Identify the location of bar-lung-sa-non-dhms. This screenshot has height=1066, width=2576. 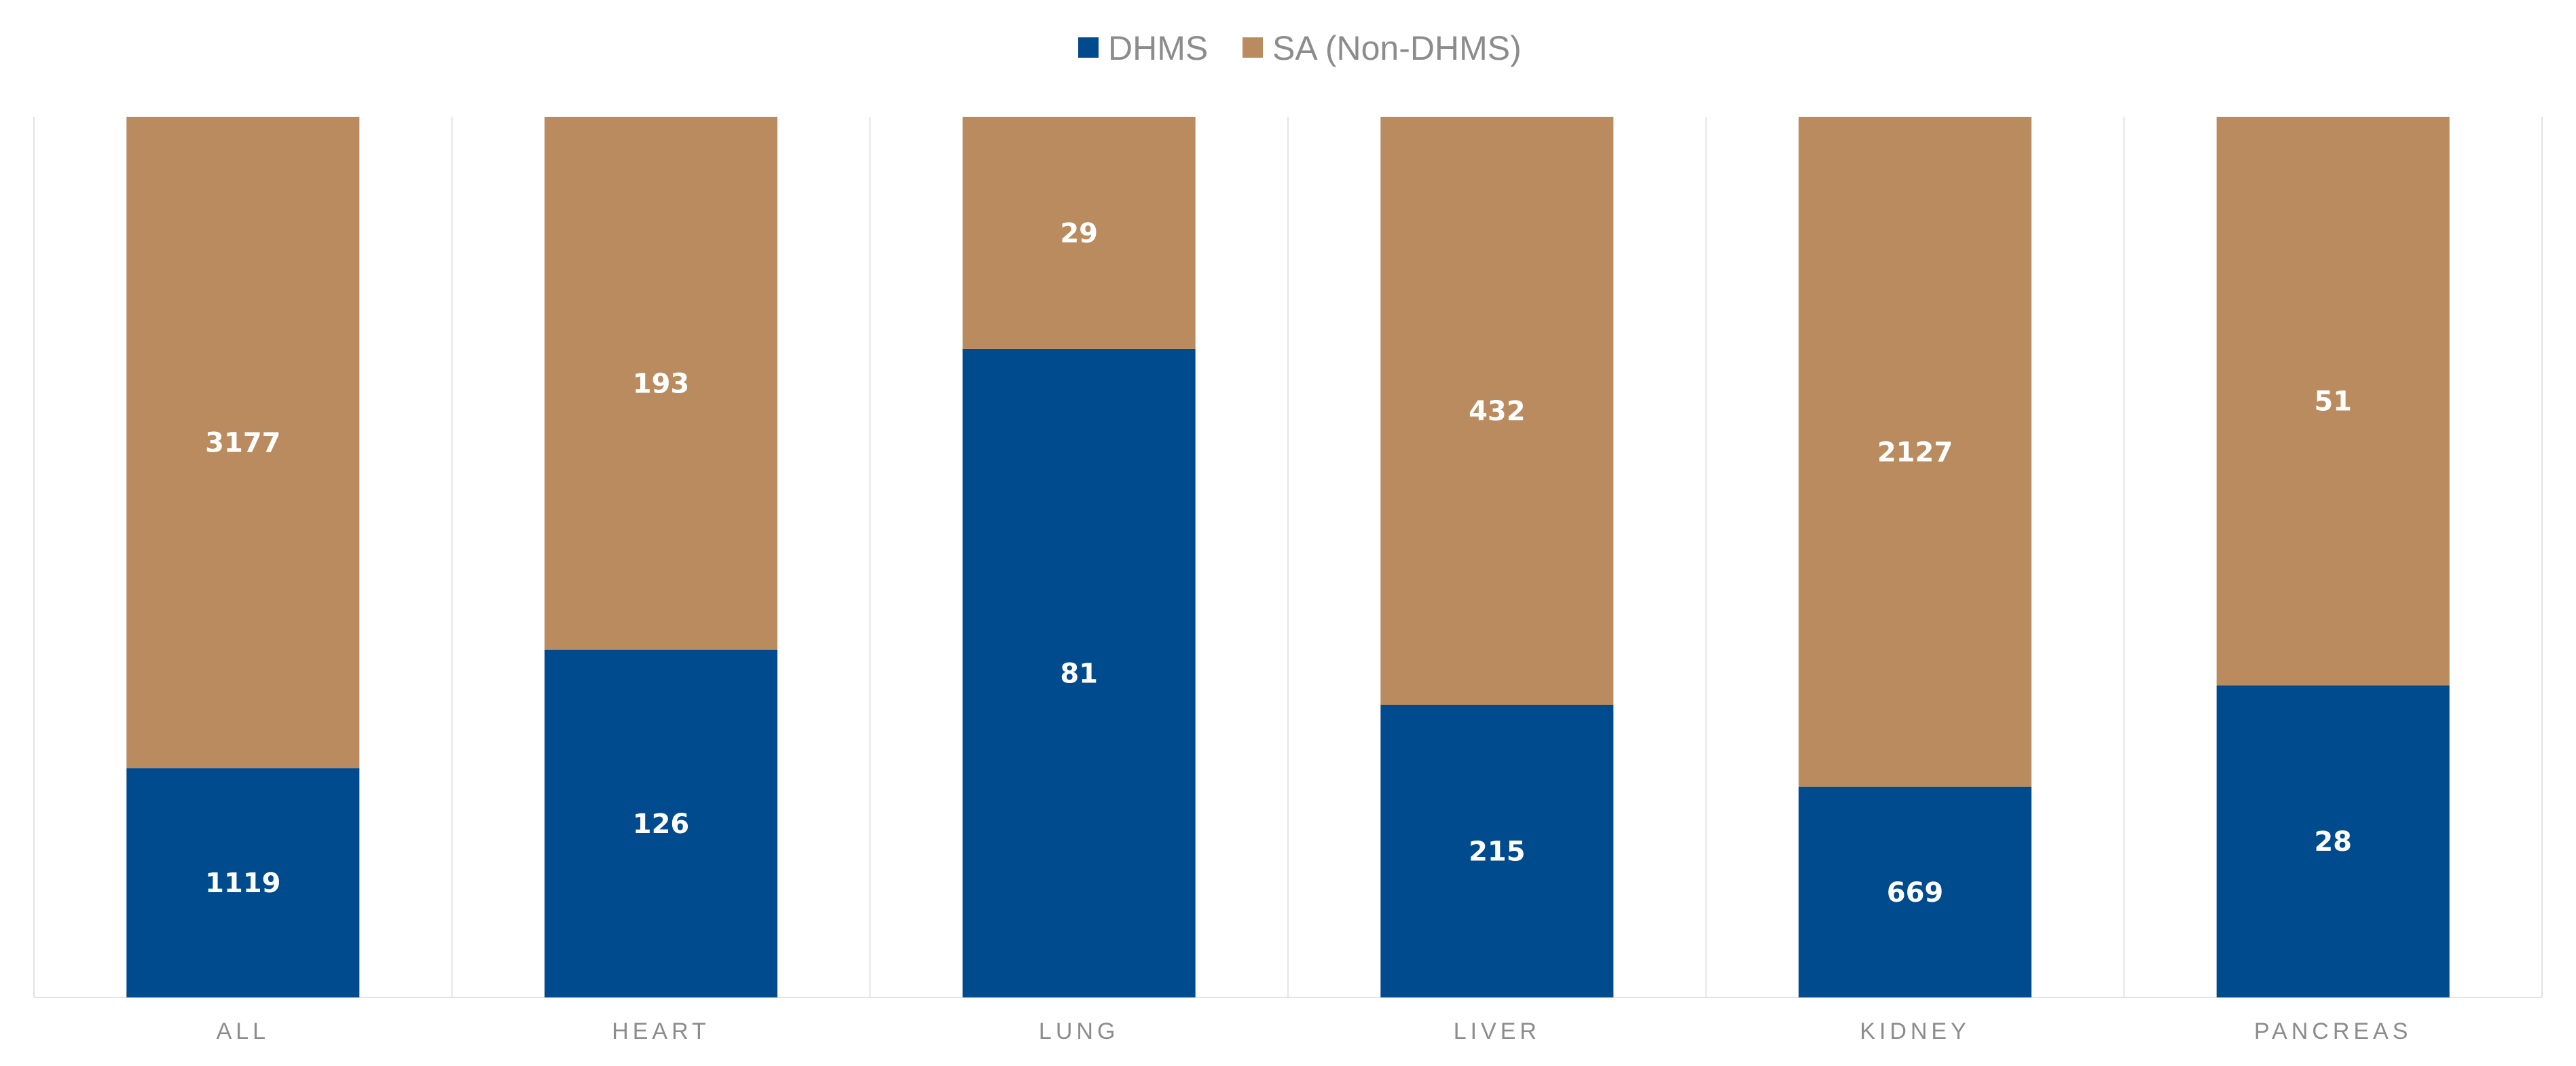
(1079, 233).